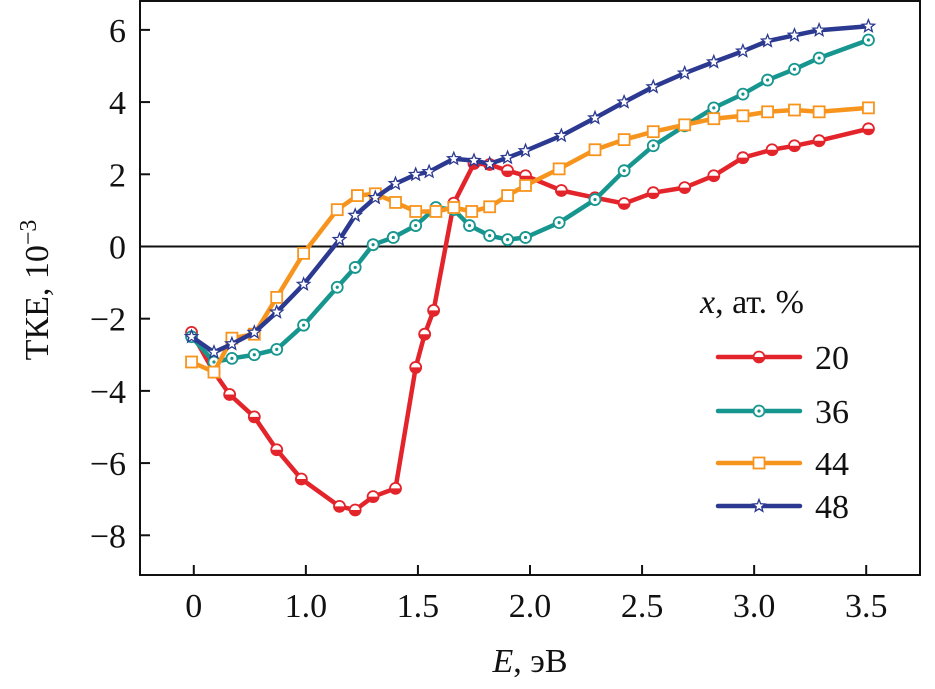 This screenshot has height=689, width=935. What do you see at coordinates (117, 175) in the screenshot?
I see `y-tick-label: 2` at bounding box center [117, 175].